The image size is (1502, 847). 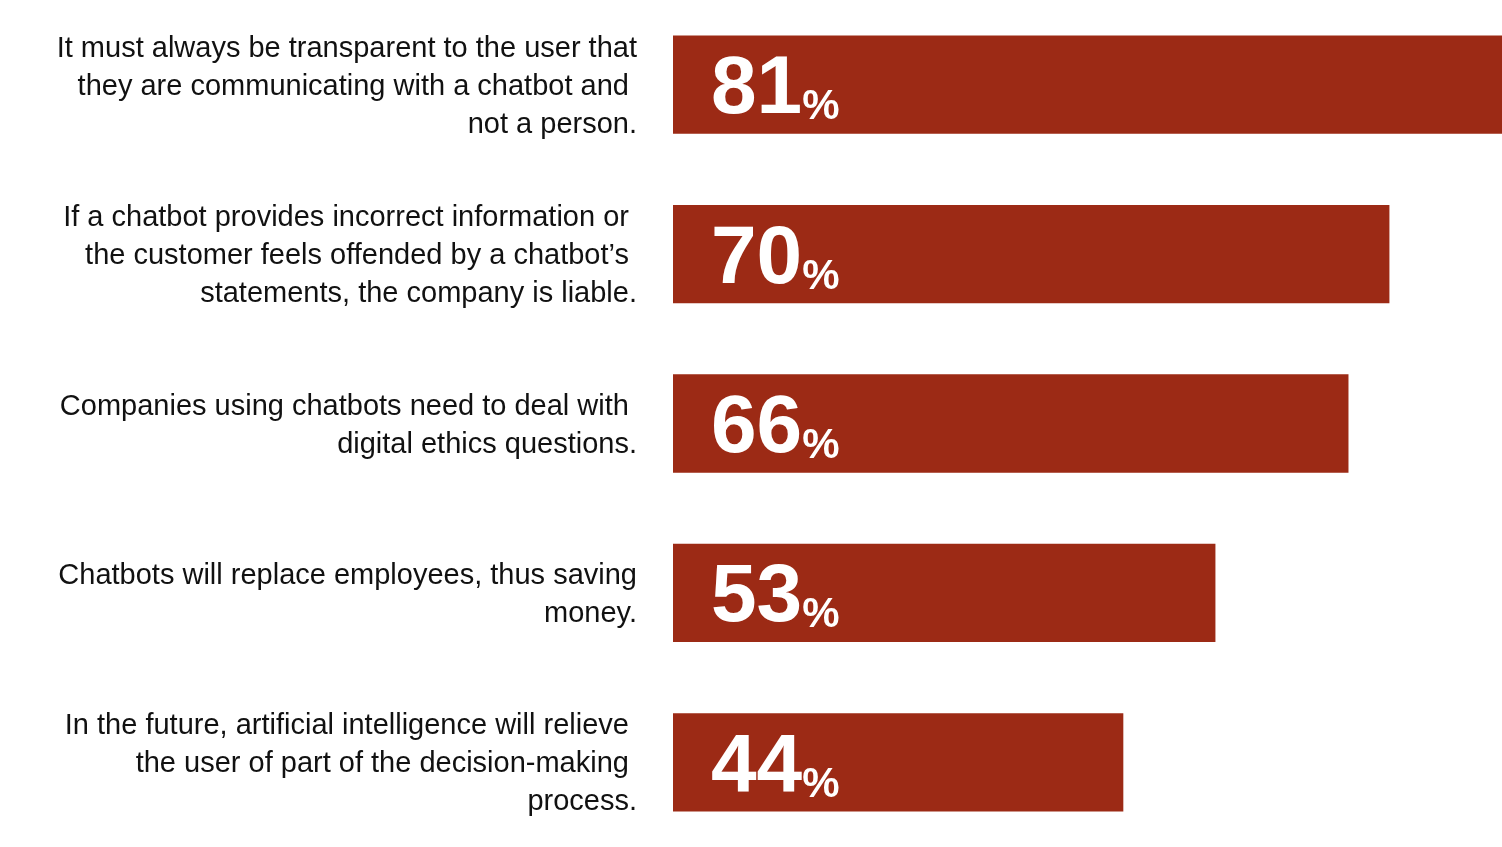 I want to click on y-tick-label: If a chatbot provides incorrect information or the customer feels offended by a chatbot’s statements, the company is liable., so click(x=350, y=254).